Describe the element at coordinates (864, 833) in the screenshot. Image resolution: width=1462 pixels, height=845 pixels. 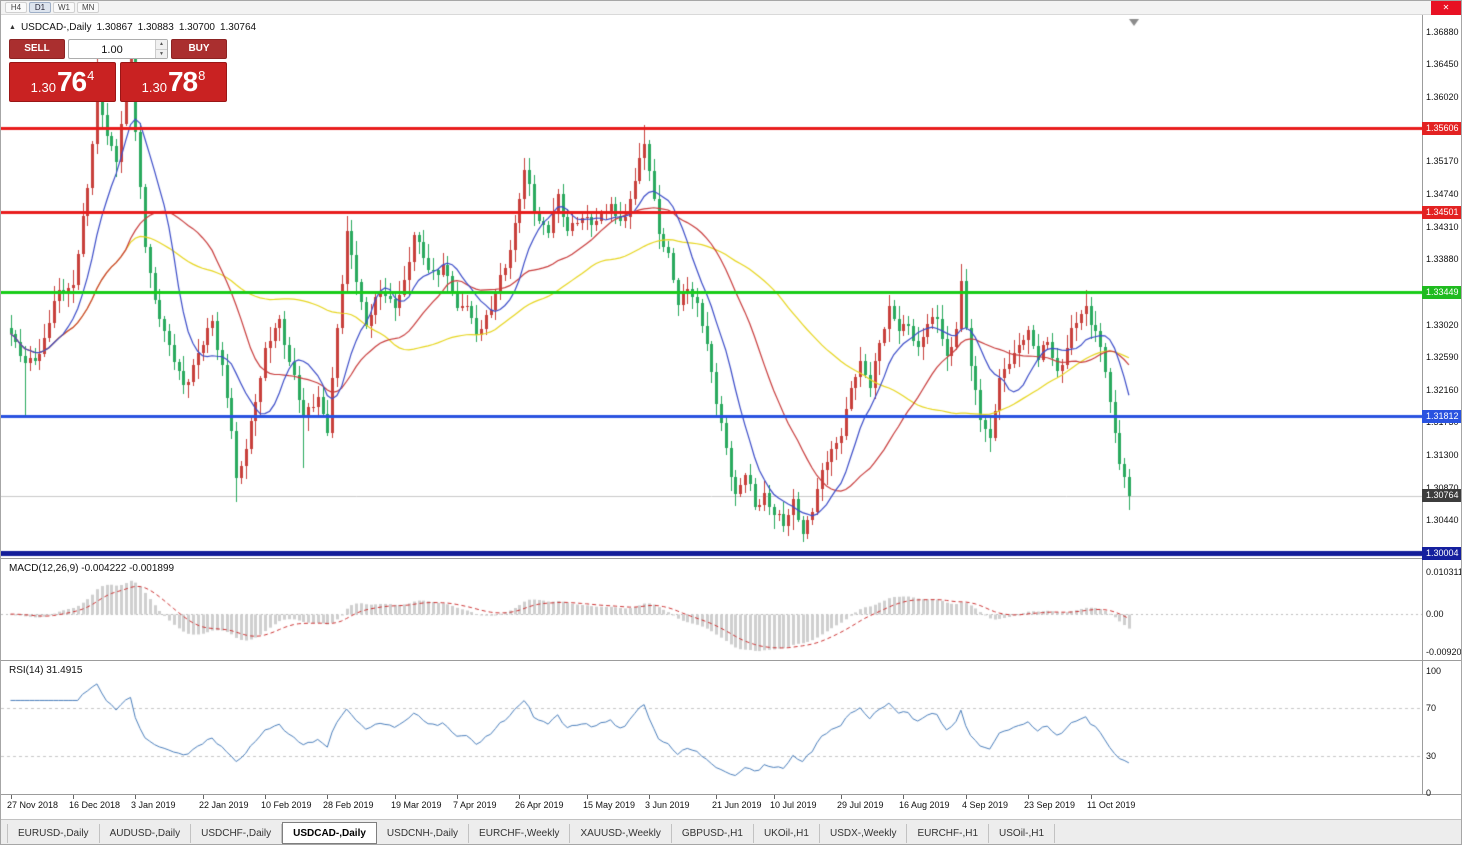
I see `tab-usdx-weekly: USDX-,Weekly` at that location.